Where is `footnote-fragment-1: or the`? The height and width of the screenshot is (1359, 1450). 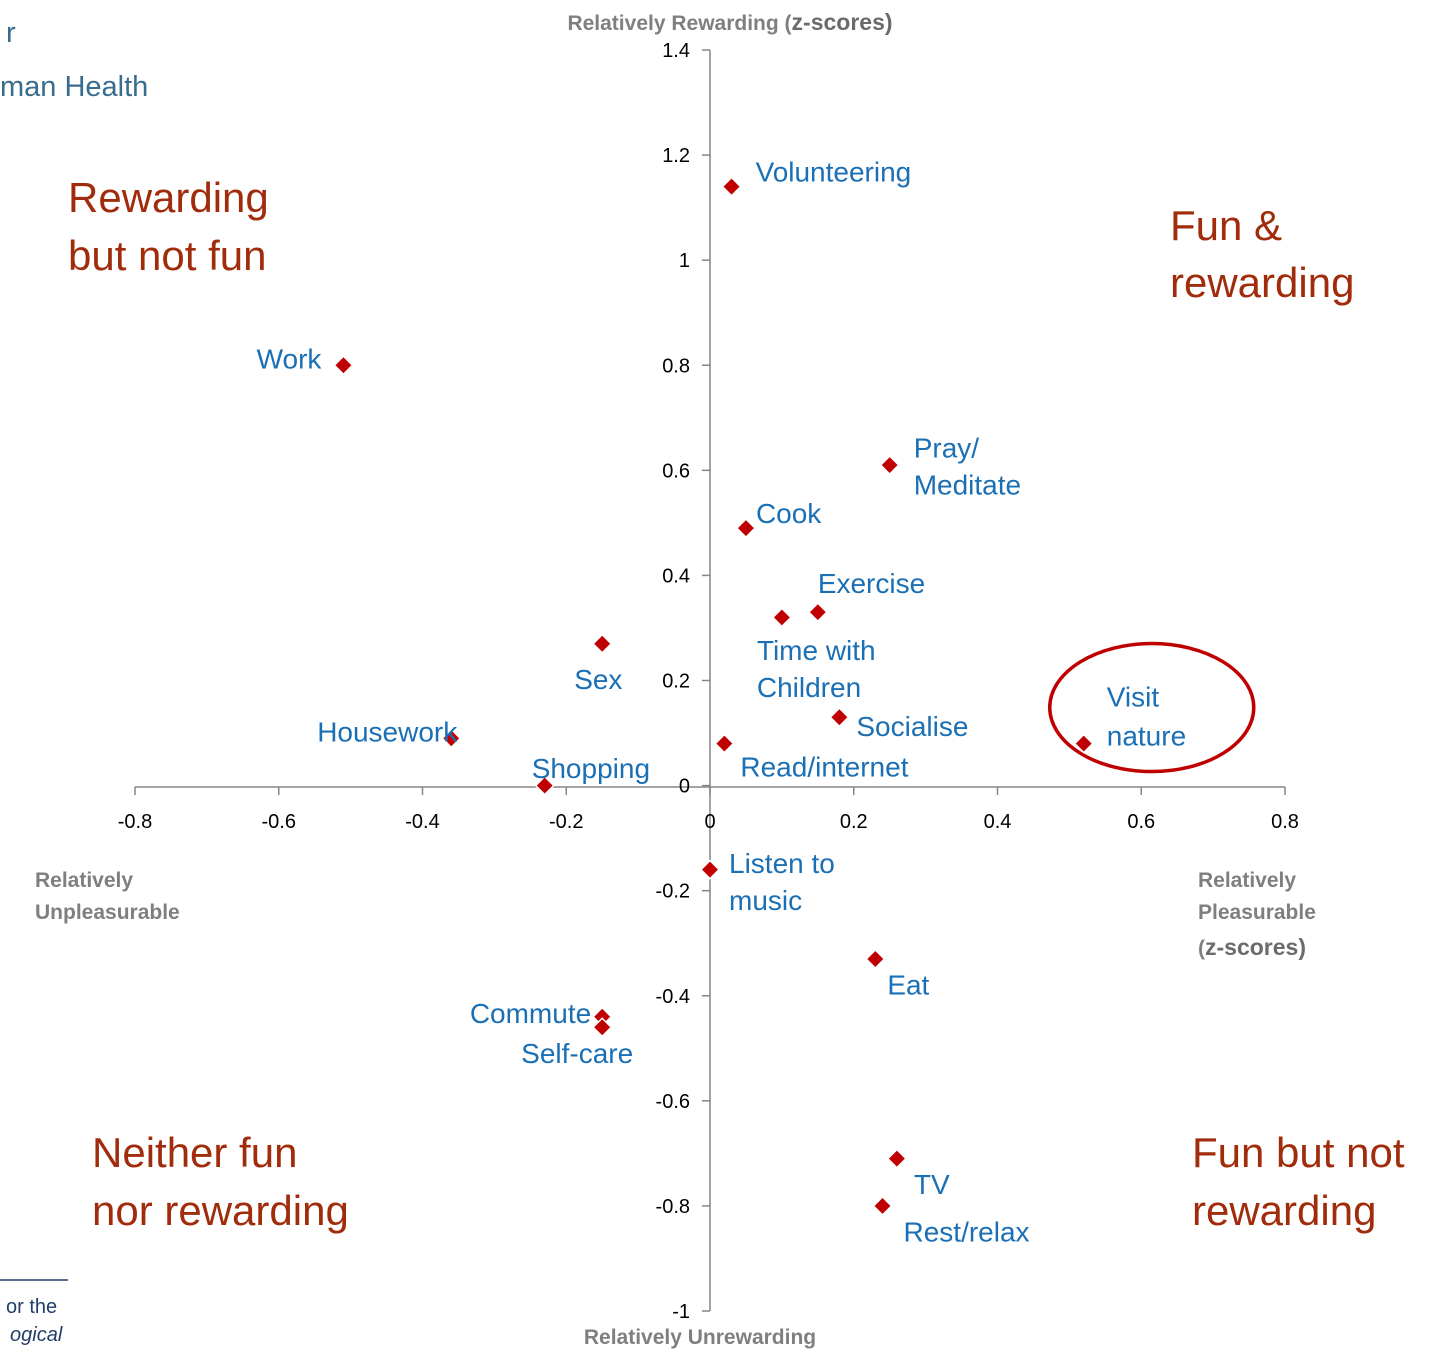 footnote-fragment-1: or the is located at coordinates (31, 1307).